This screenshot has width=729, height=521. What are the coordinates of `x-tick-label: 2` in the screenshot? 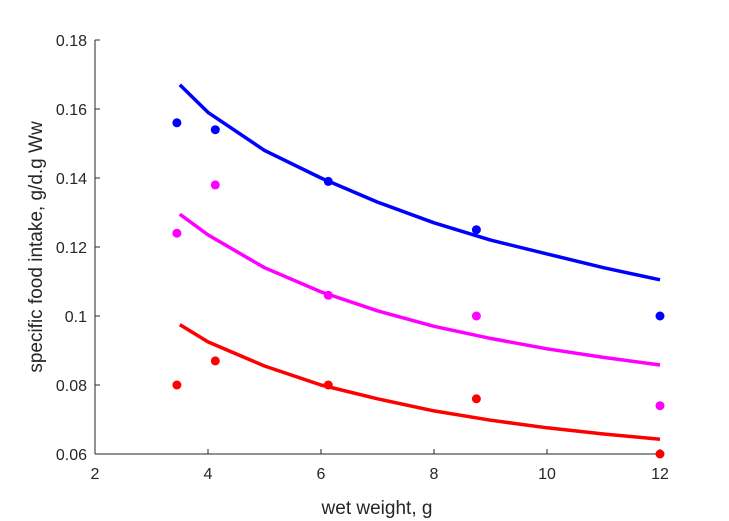 It's located at (95, 474).